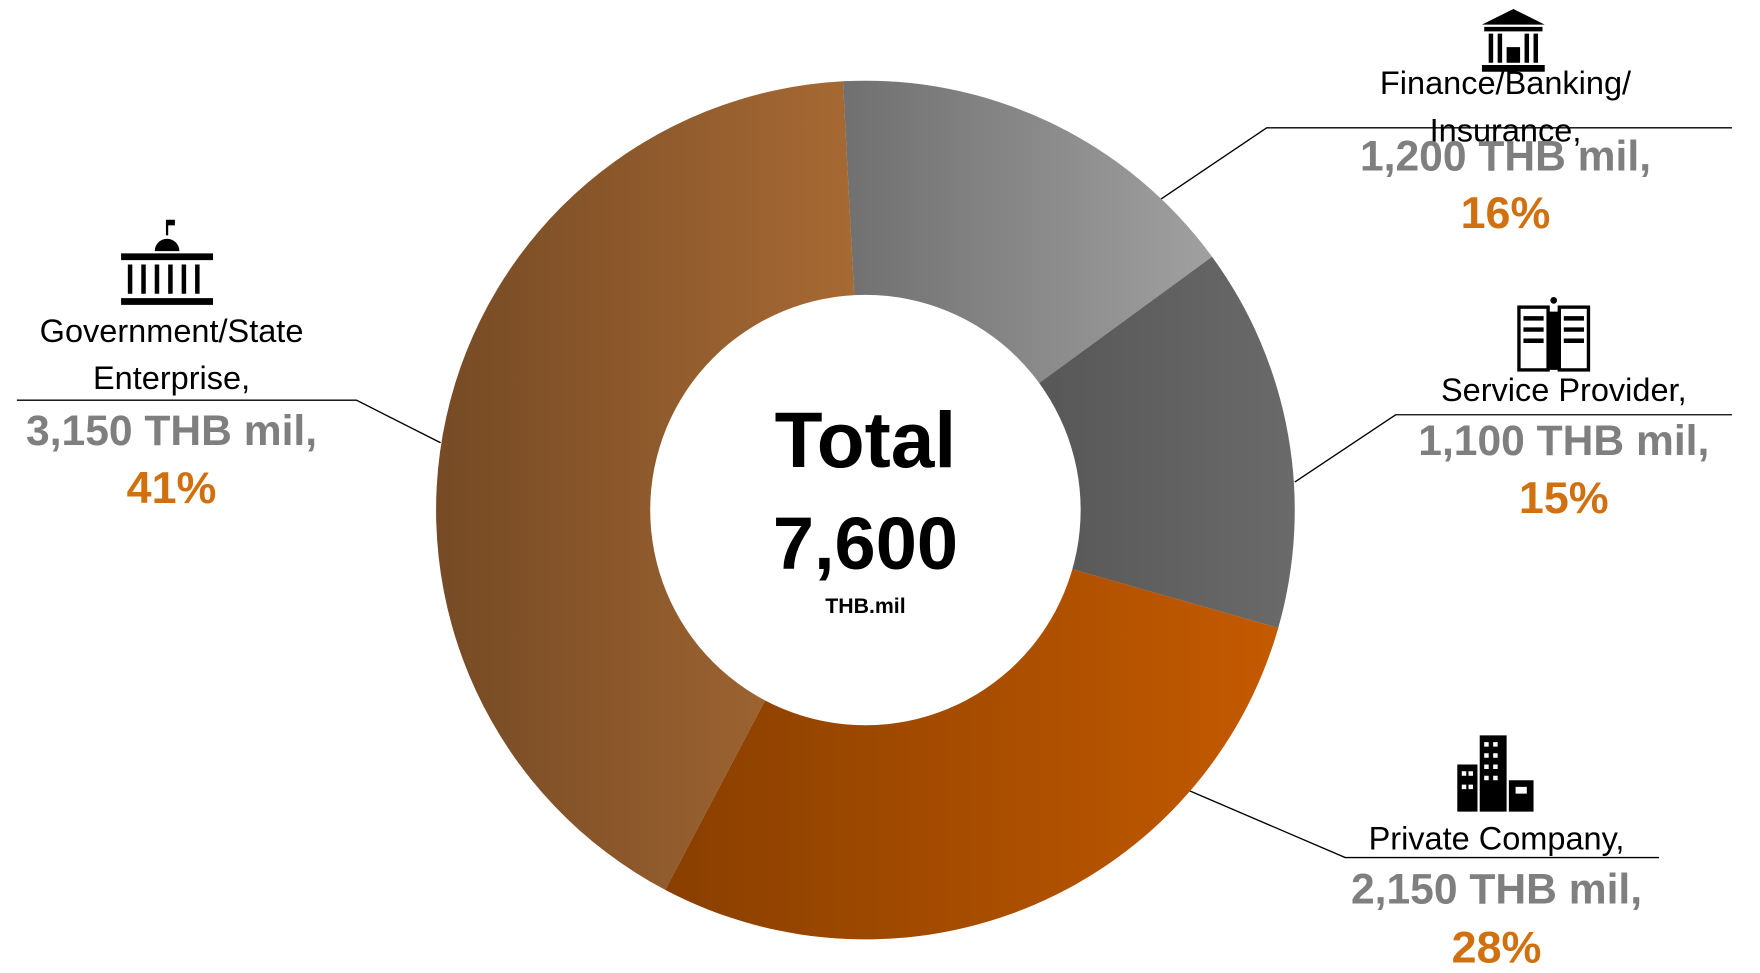  Describe the element at coordinates (172, 354) in the screenshot. I see `category-label: Government/State Enterprise,` at that location.